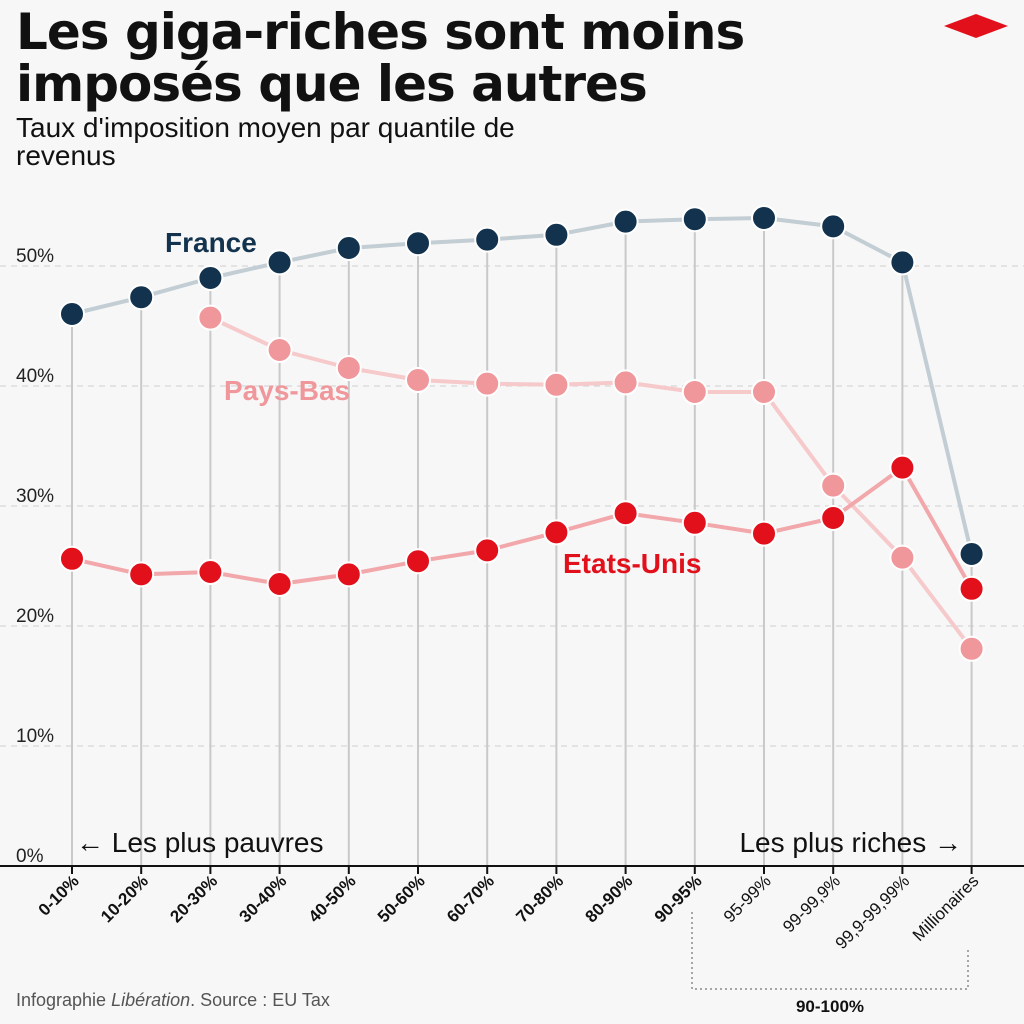 The image size is (1024, 1024). What do you see at coordinates (30, 856) in the screenshot?
I see `y-tick-label: 0%` at bounding box center [30, 856].